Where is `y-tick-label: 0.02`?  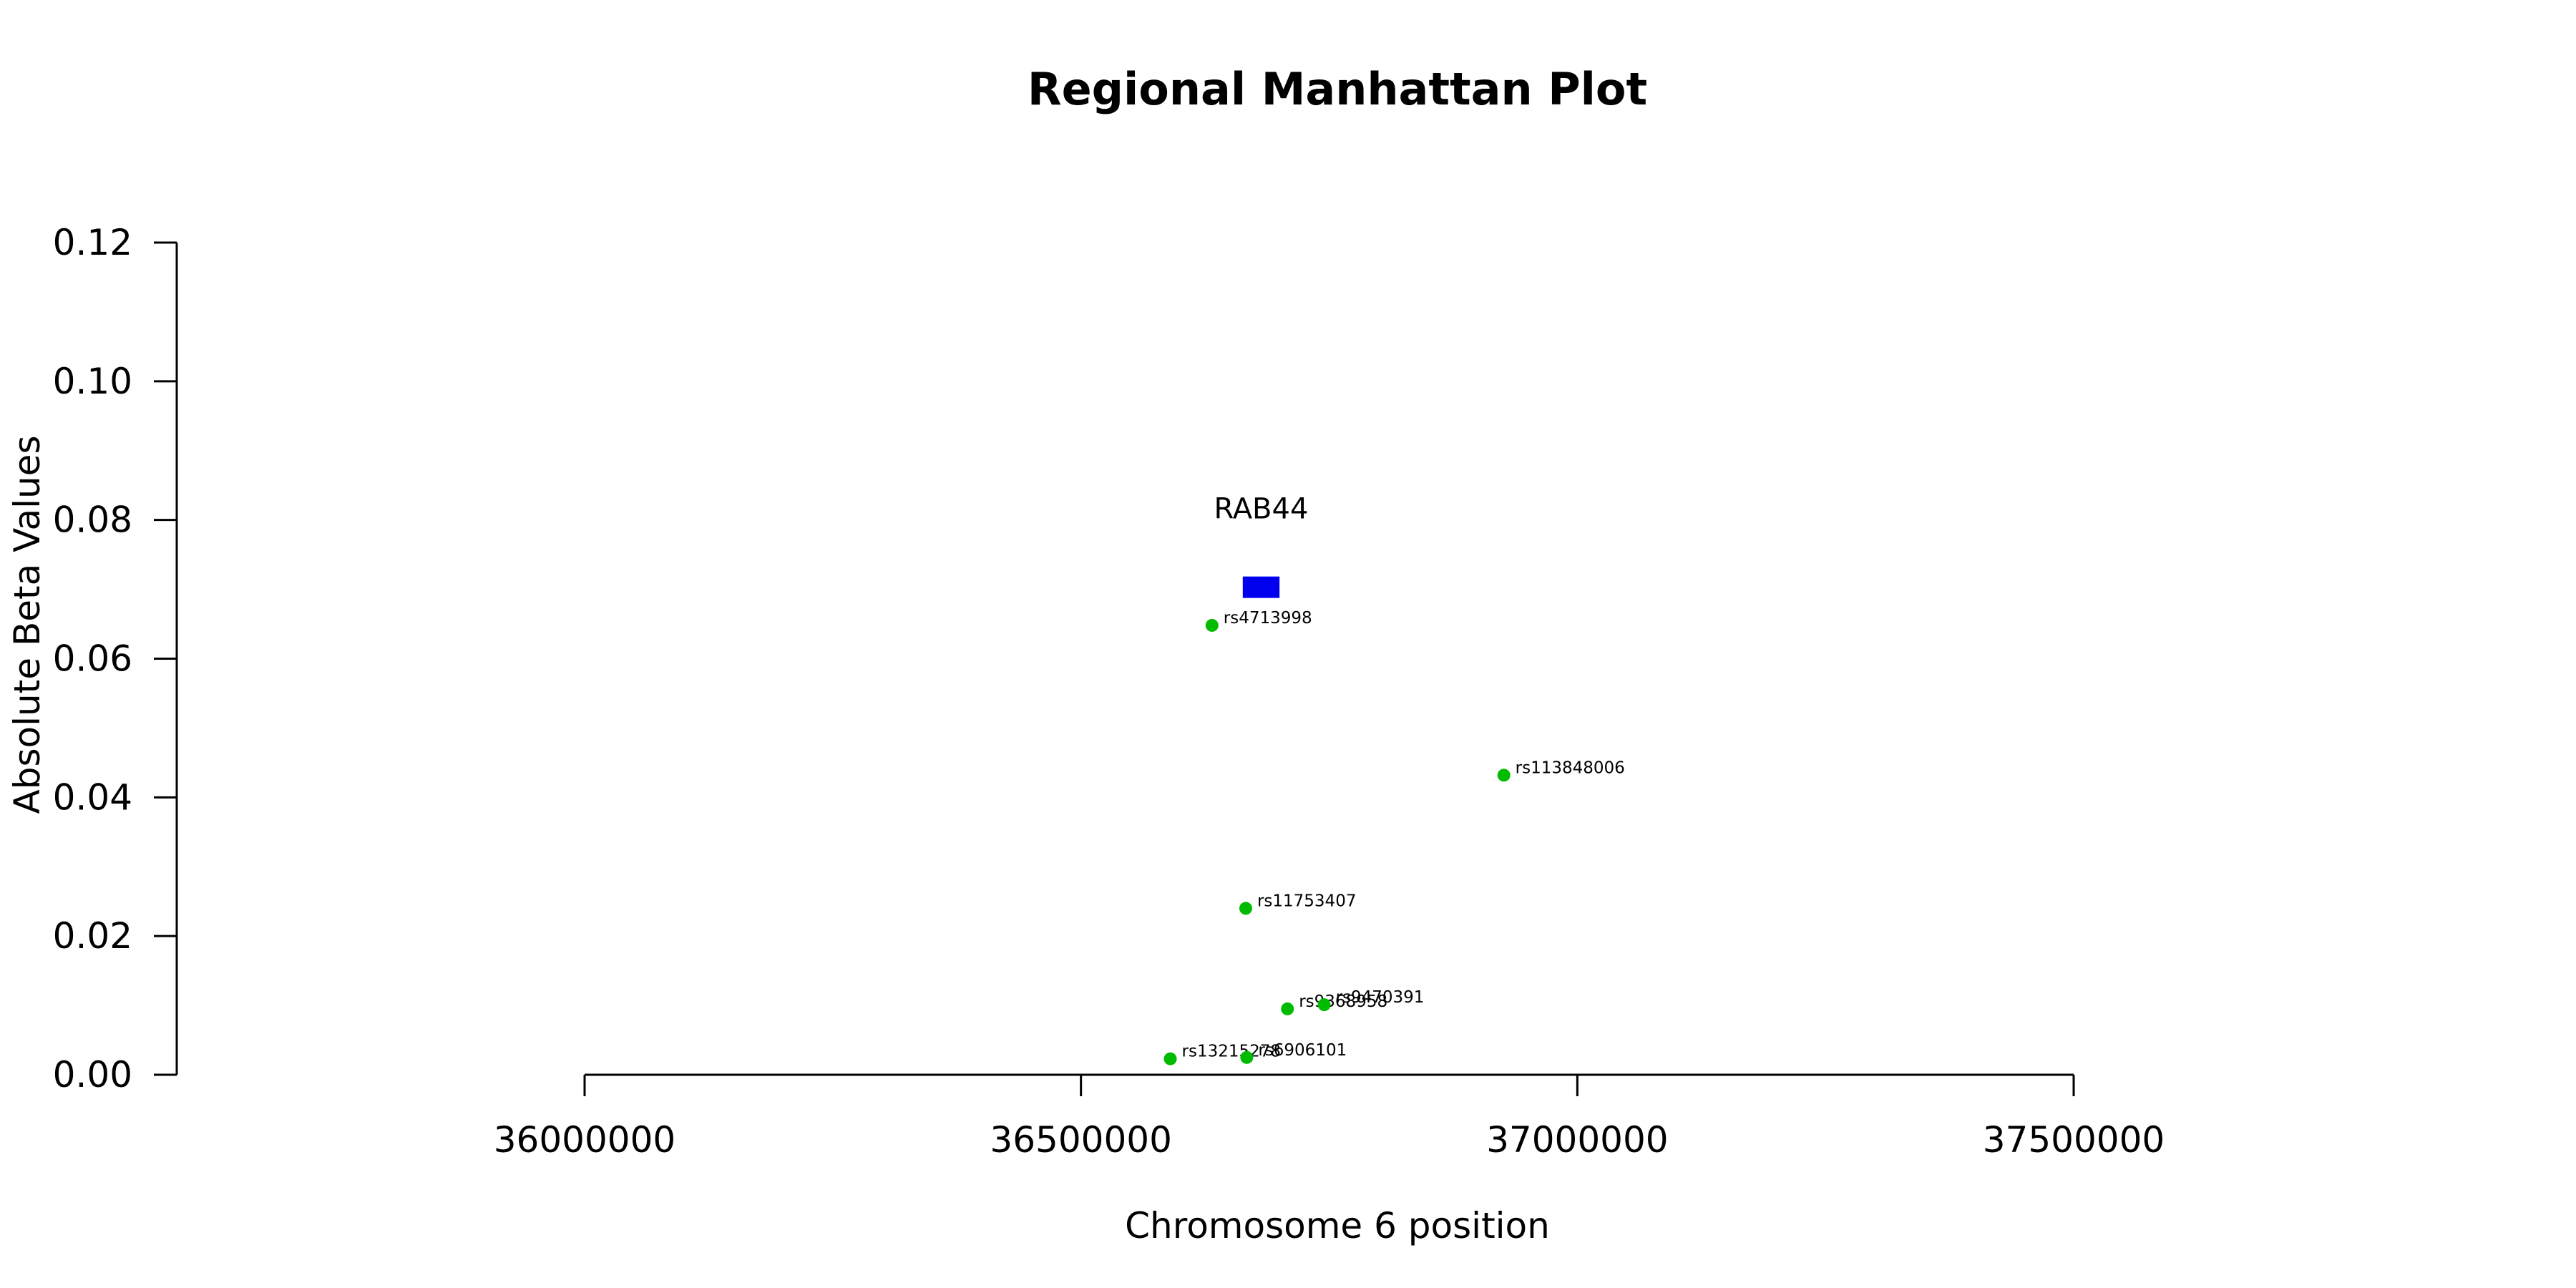 y-tick-label: 0.02 is located at coordinates (92, 936).